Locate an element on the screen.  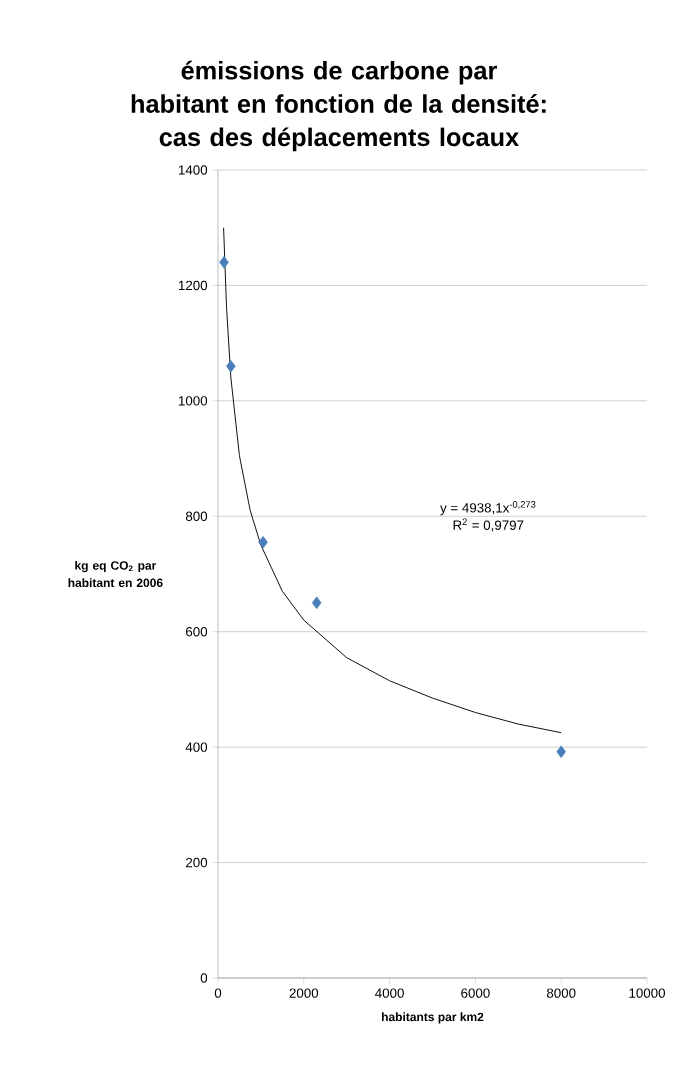
y-tick-label: 200 is located at coordinates (197, 862).